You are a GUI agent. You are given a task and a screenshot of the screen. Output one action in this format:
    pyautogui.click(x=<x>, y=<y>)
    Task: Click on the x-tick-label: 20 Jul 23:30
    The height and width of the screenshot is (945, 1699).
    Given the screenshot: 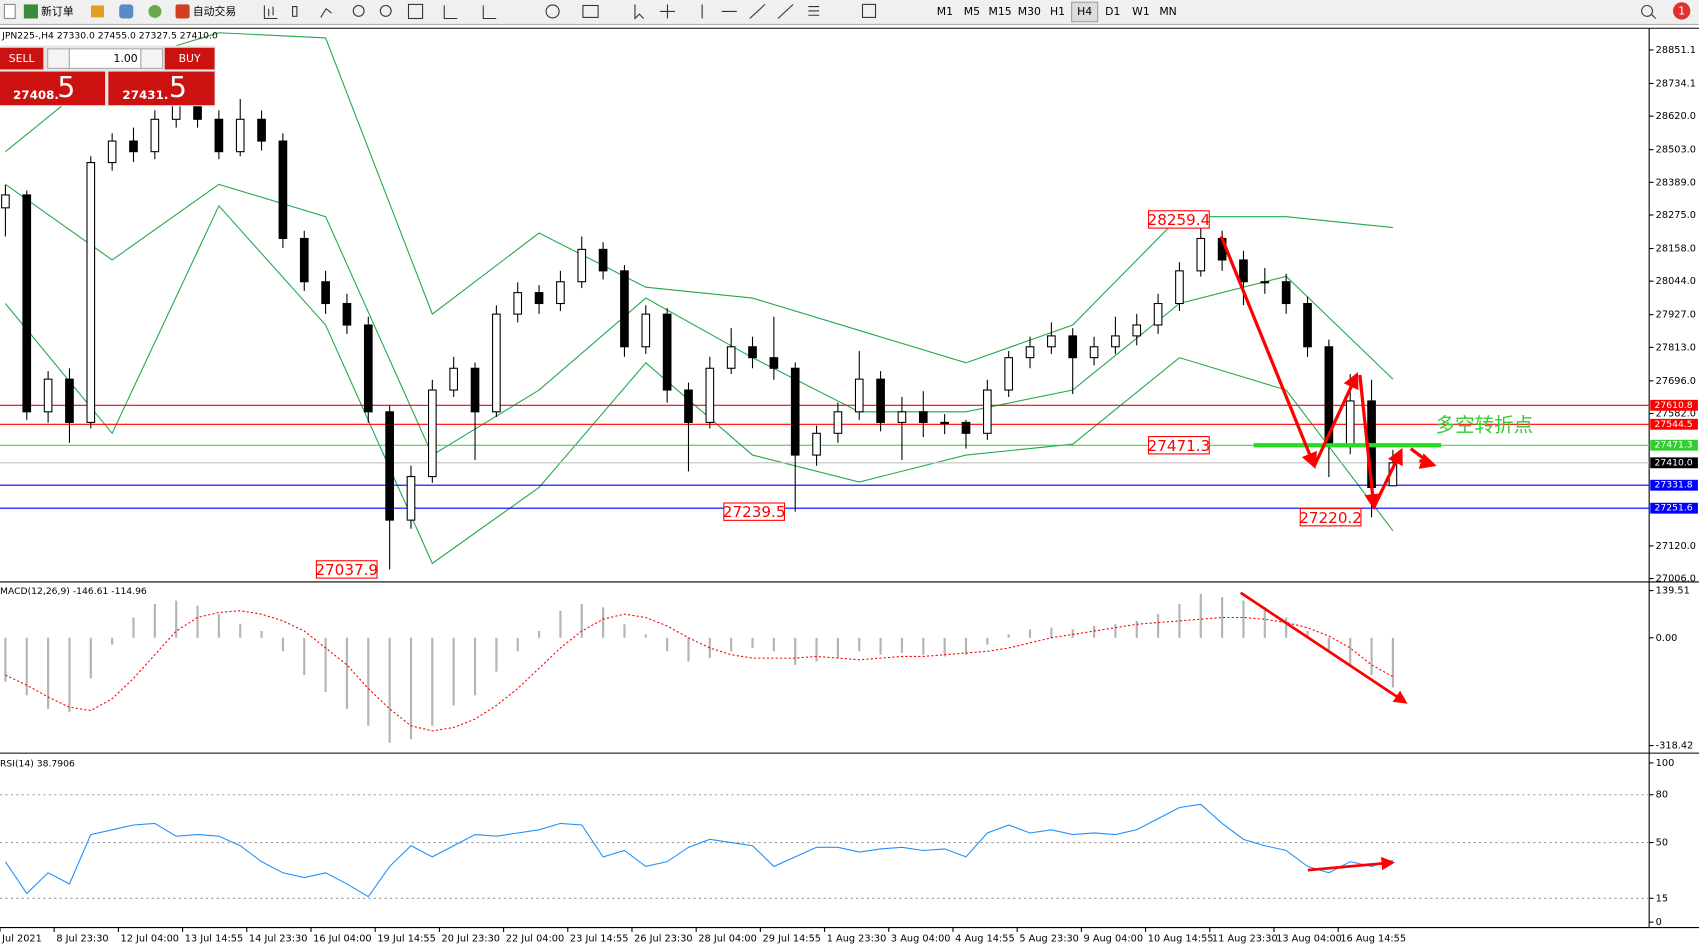 What is the action you would take?
    pyautogui.click(x=471, y=938)
    